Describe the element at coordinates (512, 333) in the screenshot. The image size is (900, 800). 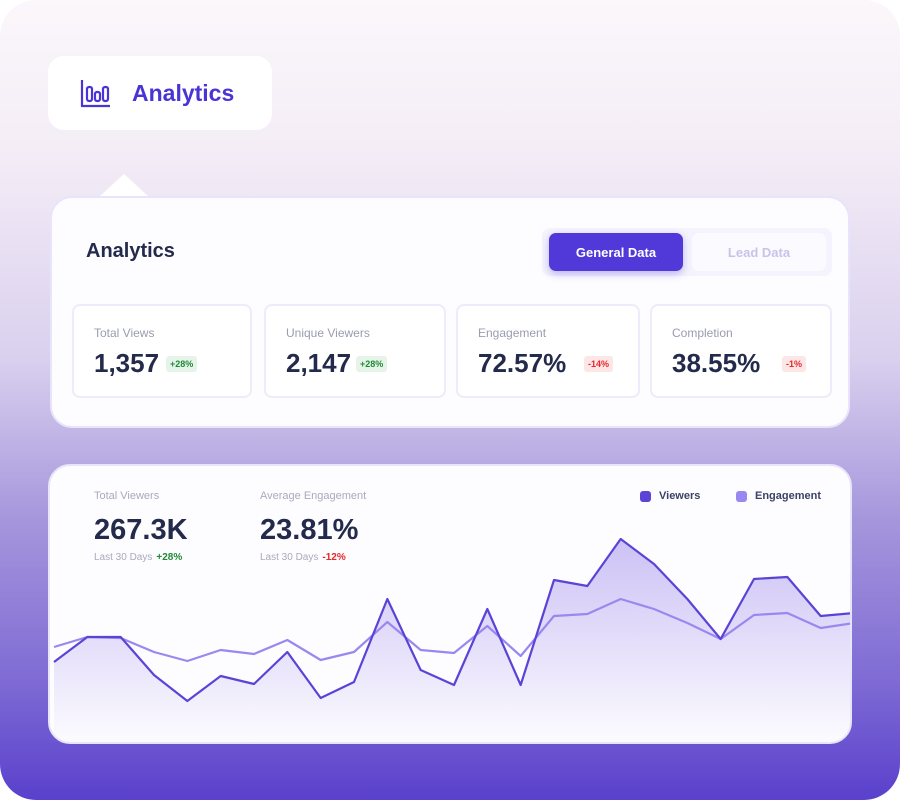
I see `stat-label: Engagement` at that location.